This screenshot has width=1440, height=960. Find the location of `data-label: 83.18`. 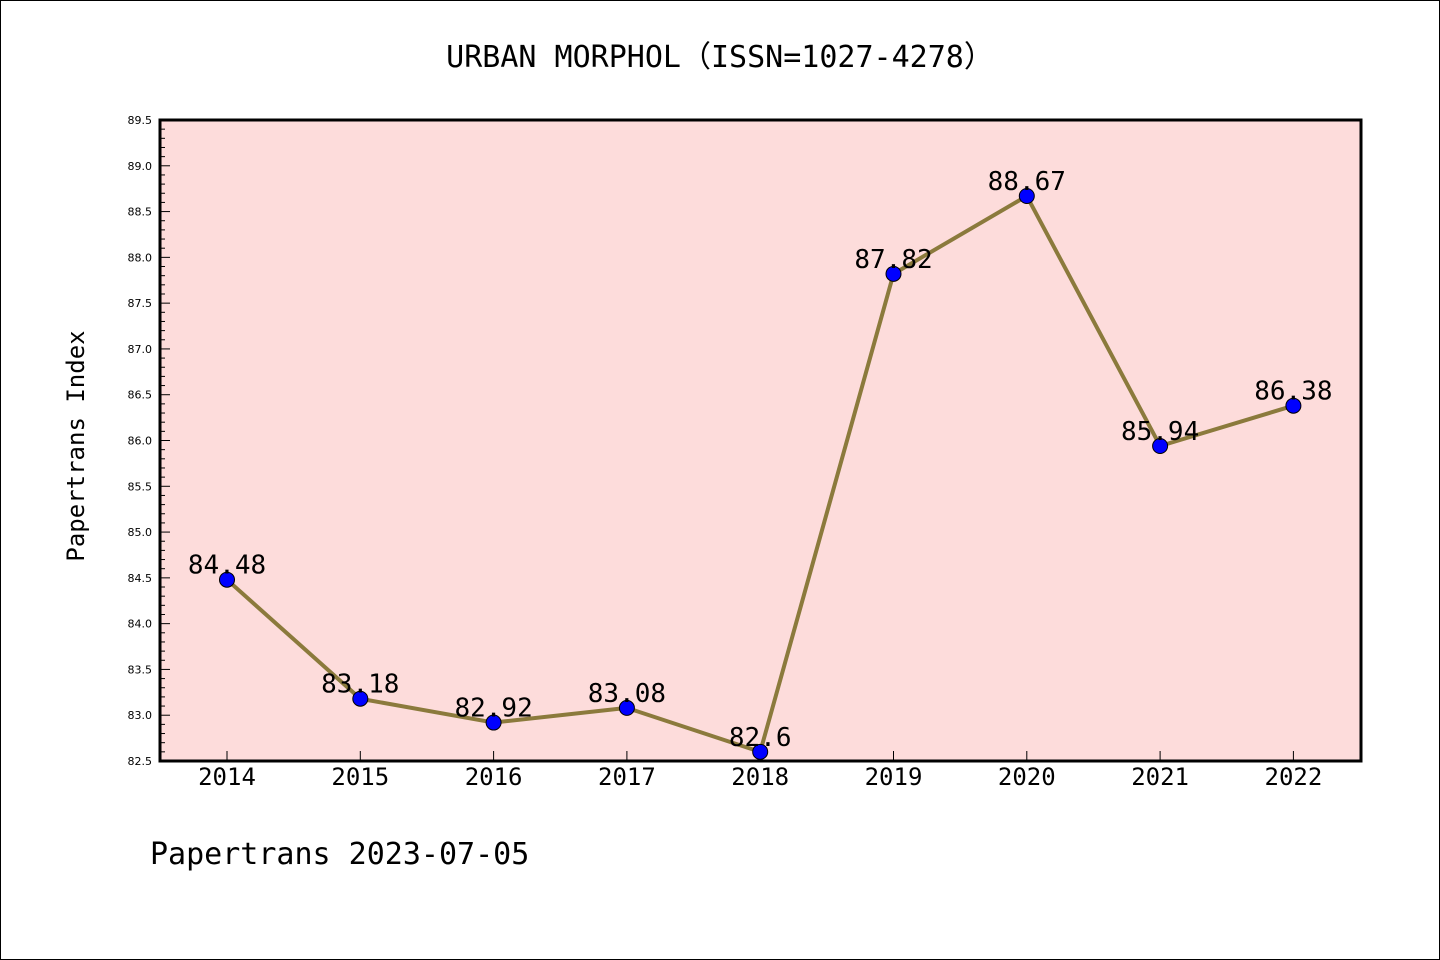

data-label: 83.18 is located at coordinates (360, 685).